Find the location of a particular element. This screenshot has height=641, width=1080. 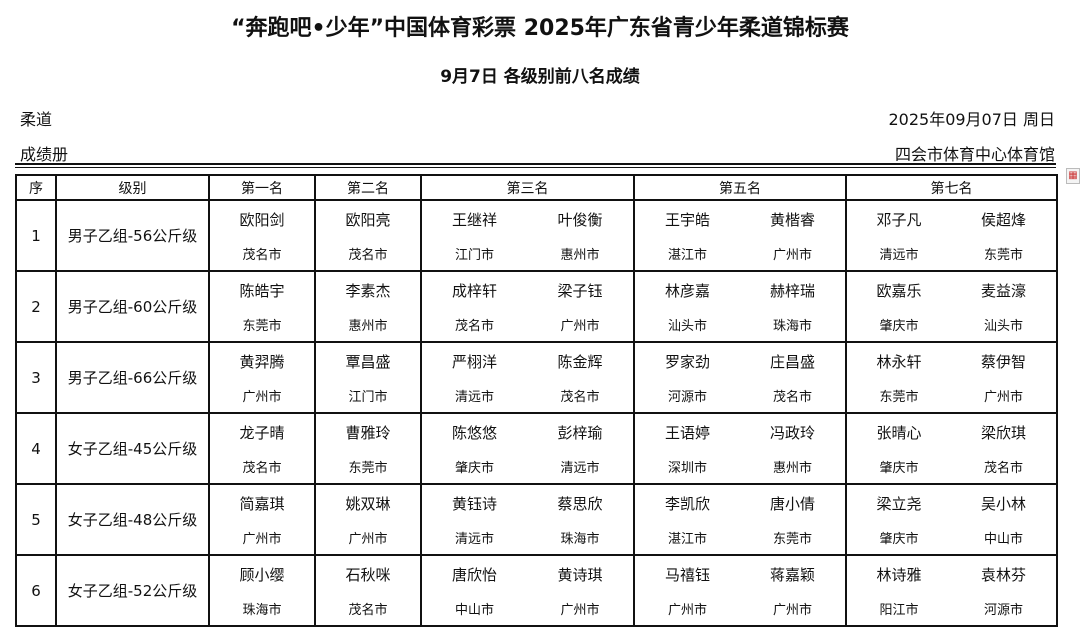

row-number: 5 is located at coordinates (36, 519).